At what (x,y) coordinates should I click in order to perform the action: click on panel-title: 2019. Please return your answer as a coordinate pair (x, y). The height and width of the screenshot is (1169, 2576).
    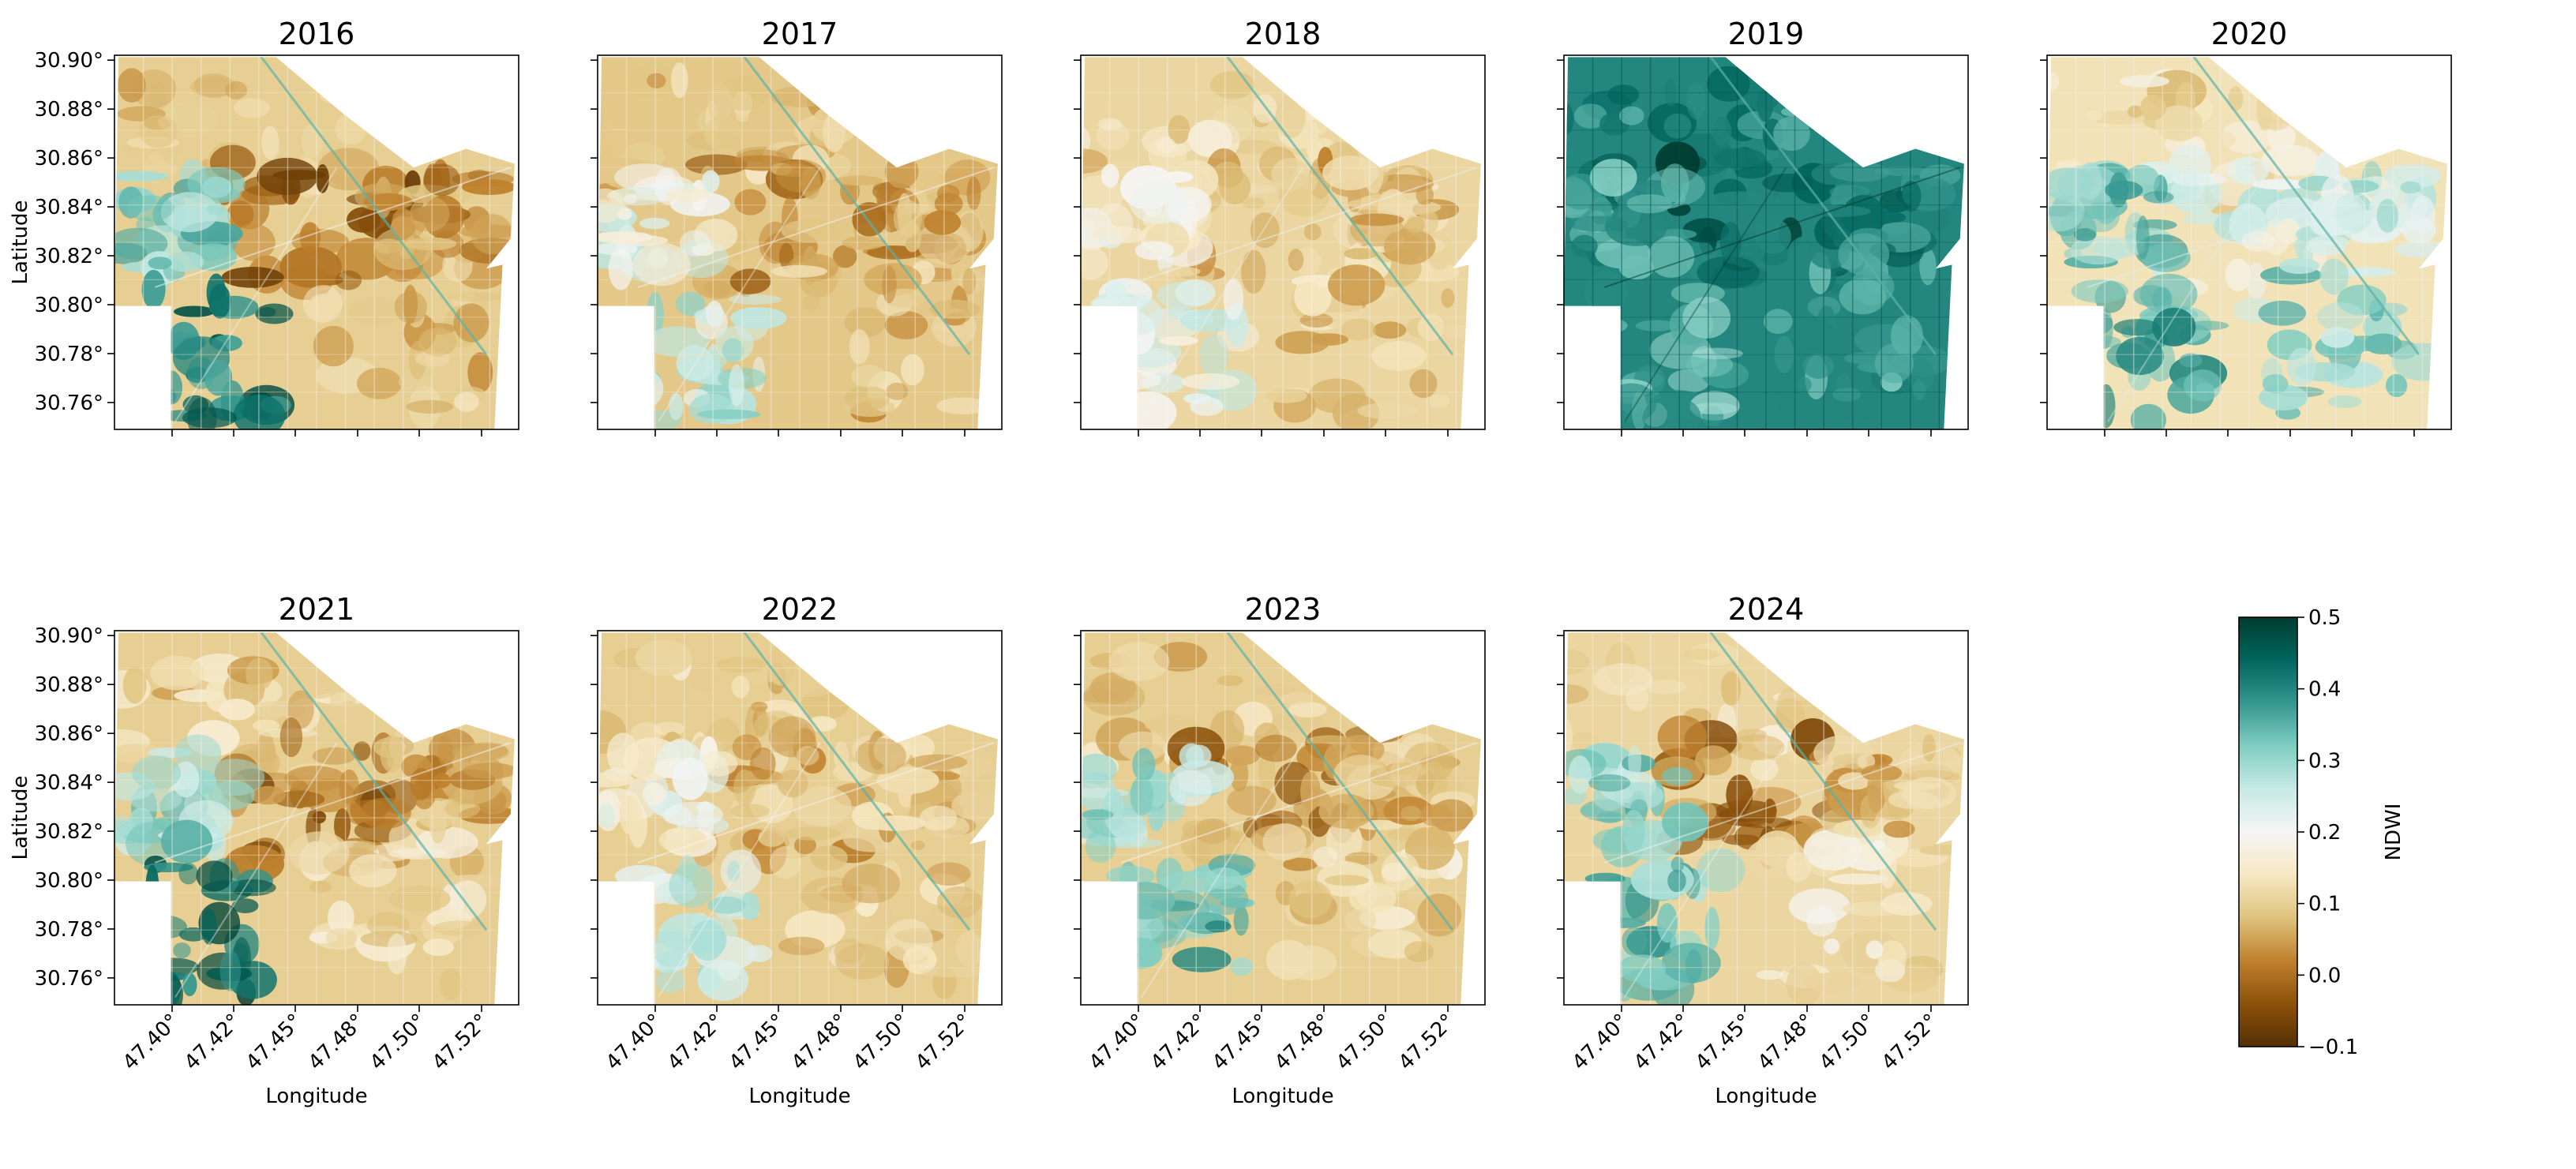
    Looking at the image, I should click on (1766, 34).